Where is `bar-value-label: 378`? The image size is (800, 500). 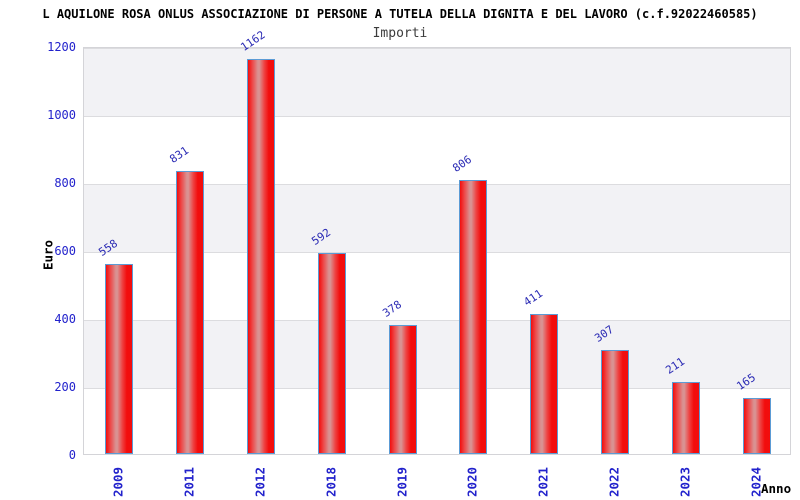 bar-value-label: 378 is located at coordinates (392, 308).